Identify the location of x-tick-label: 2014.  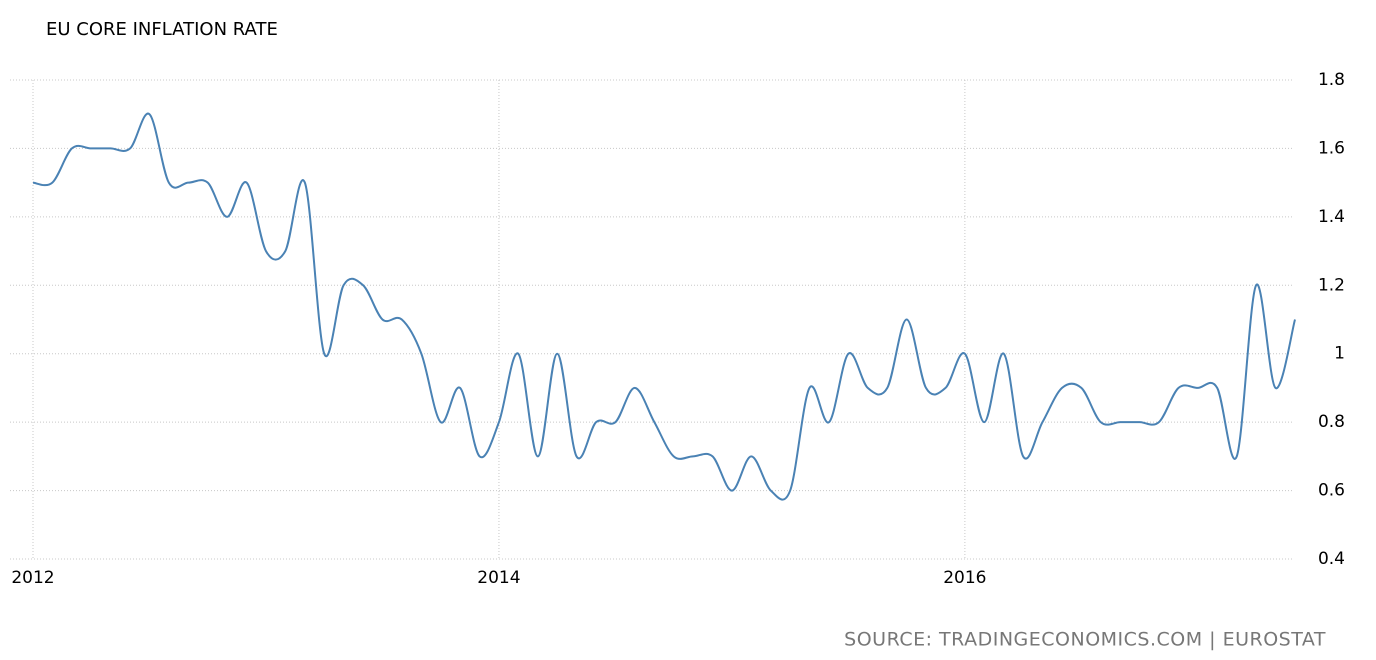
(498, 578).